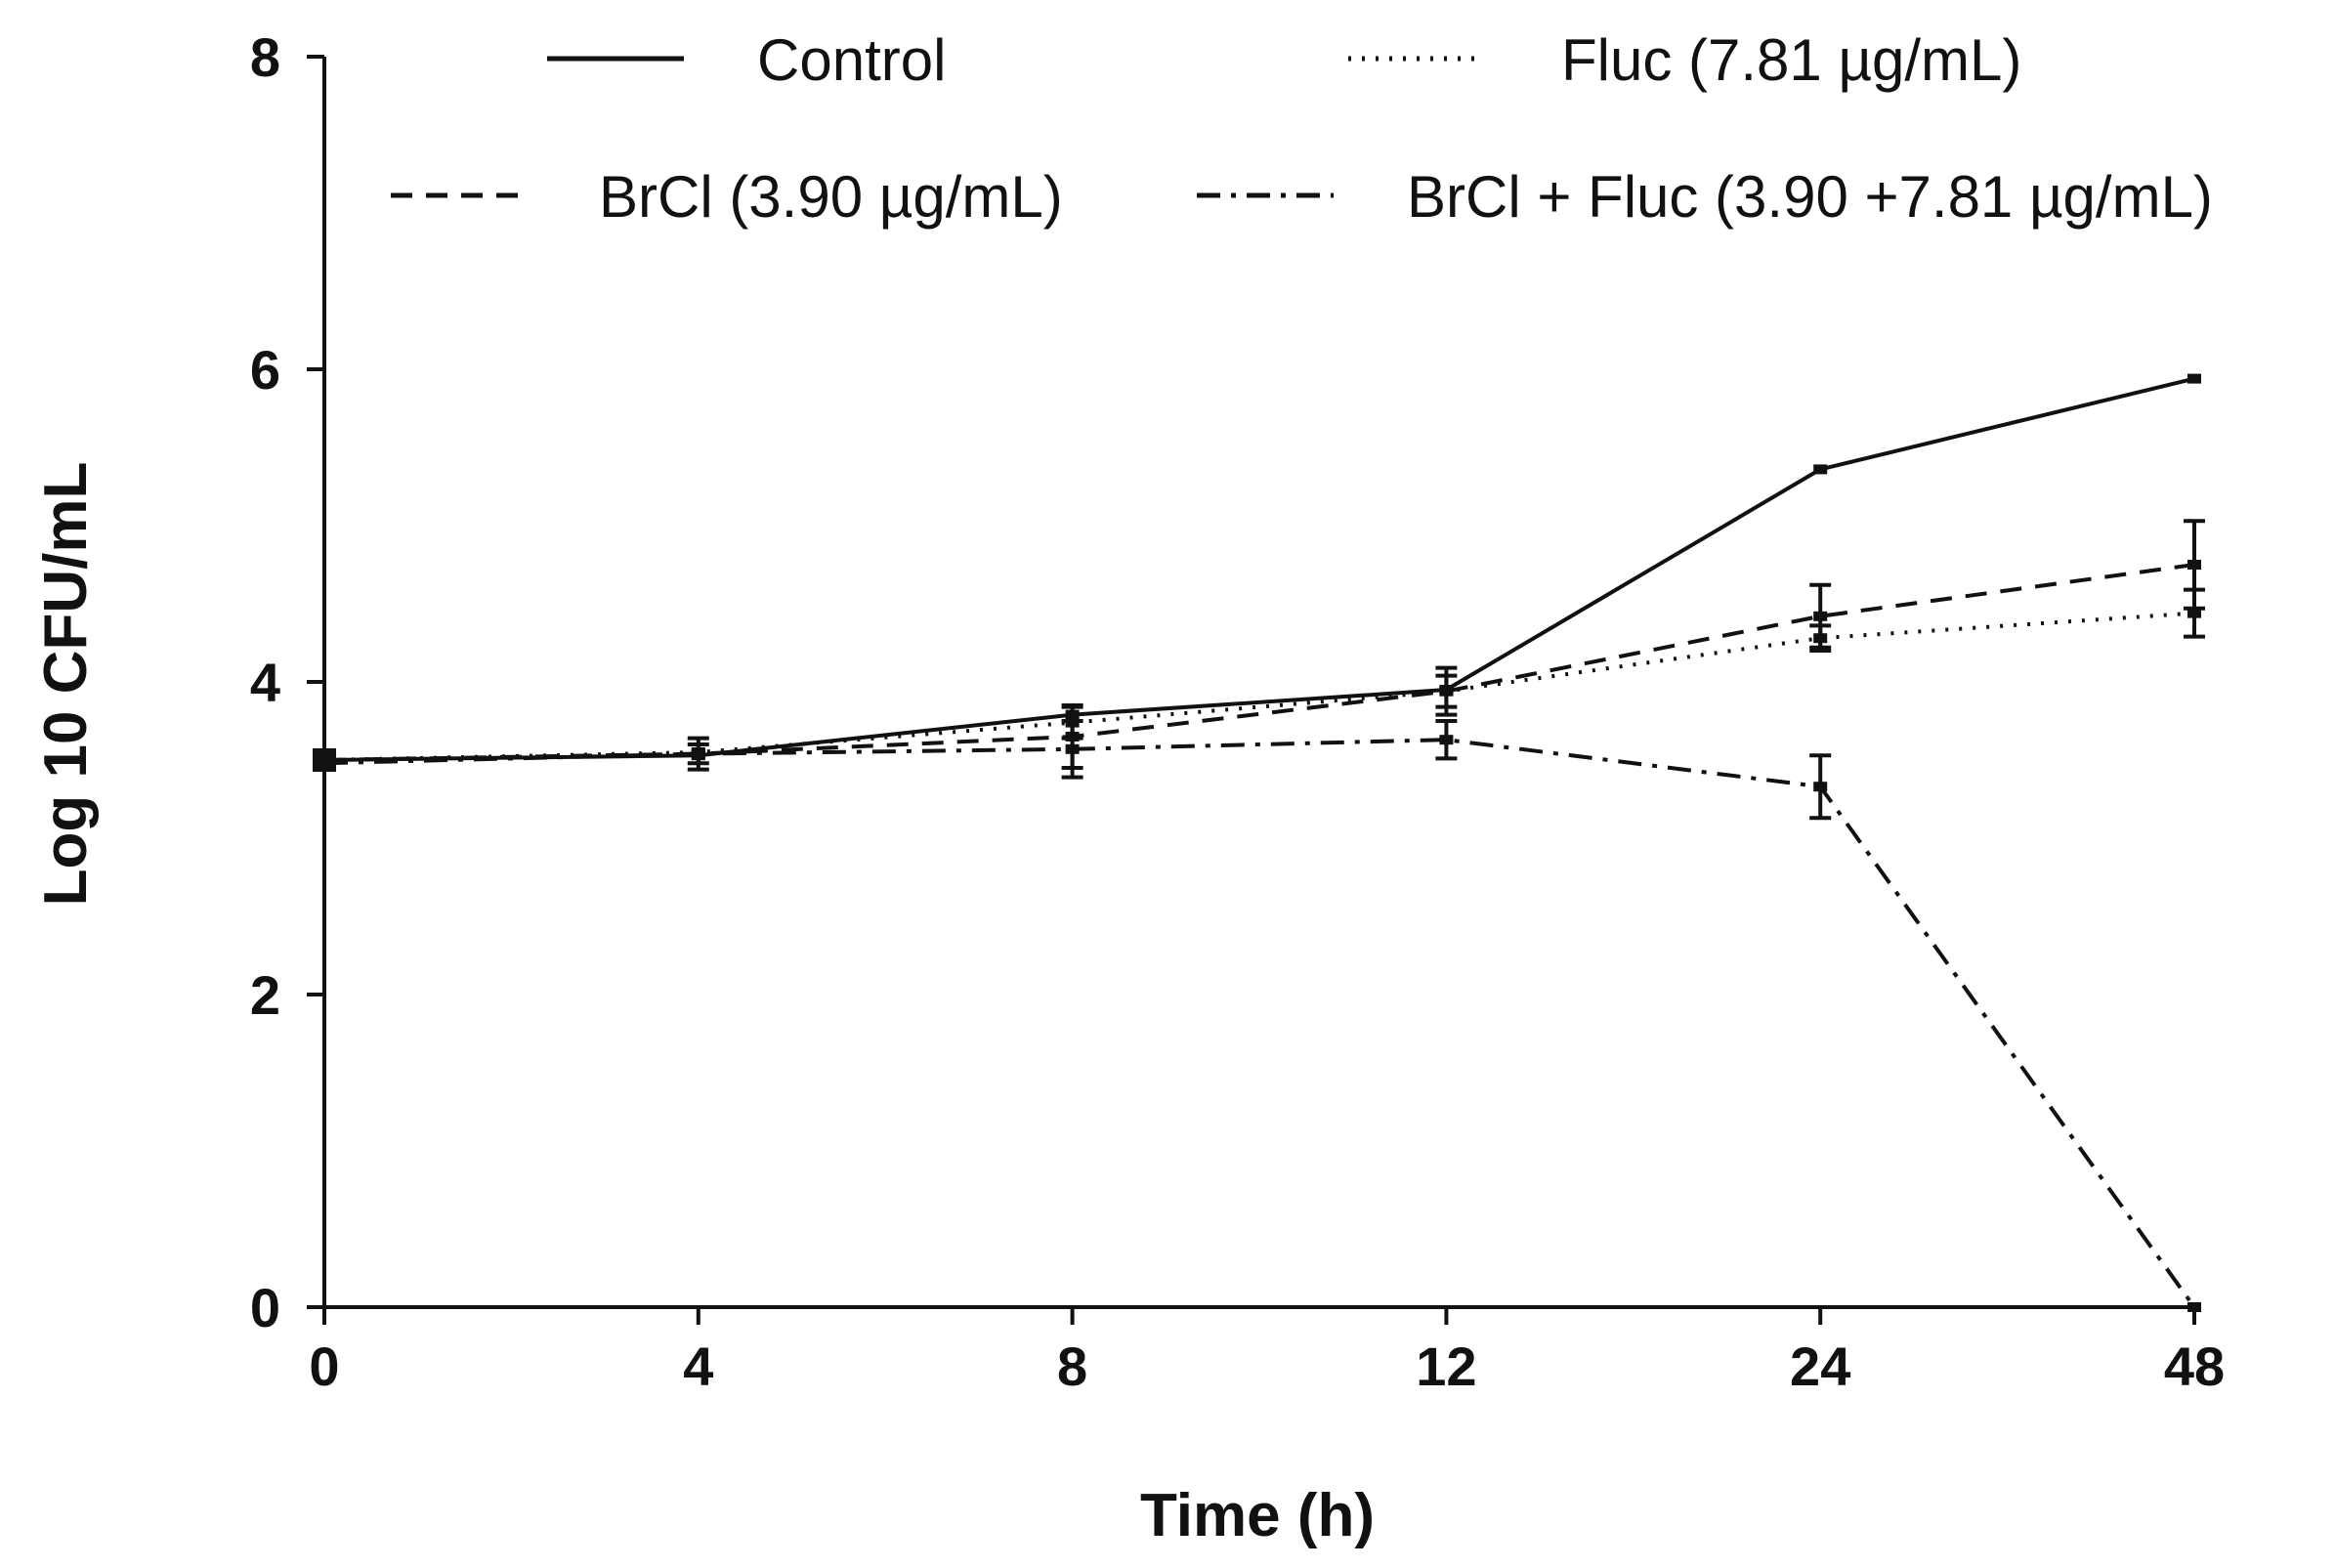 The width and height of the screenshot is (2335, 1568). Describe the element at coordinates (265, 1307) in the screenshot. I see `y-tick-label: 0` at that location.